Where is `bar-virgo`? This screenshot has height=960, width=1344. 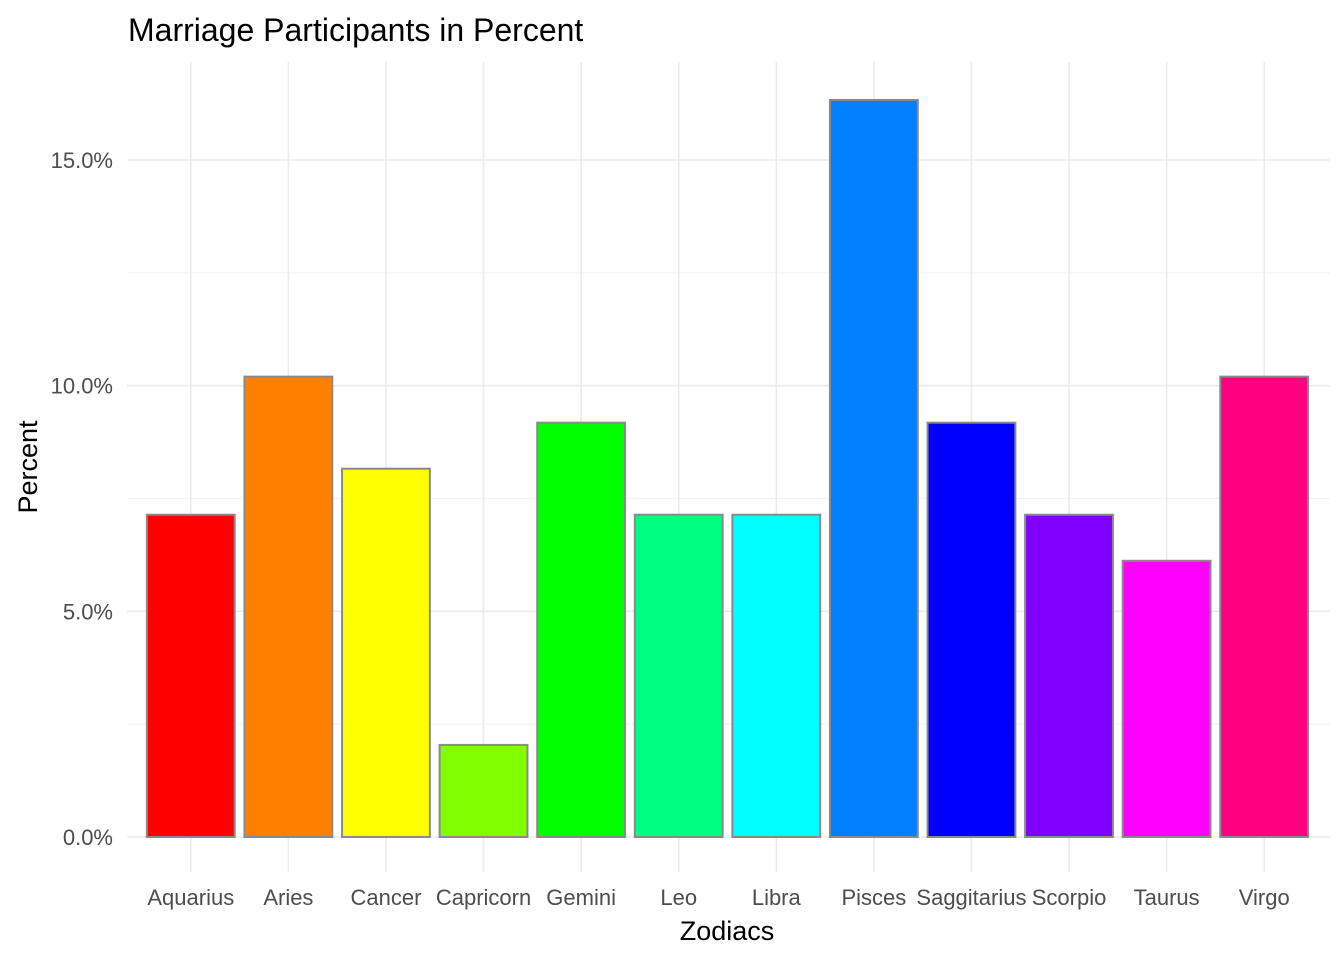
bar-virgo is located at coordinates (1264, 606).